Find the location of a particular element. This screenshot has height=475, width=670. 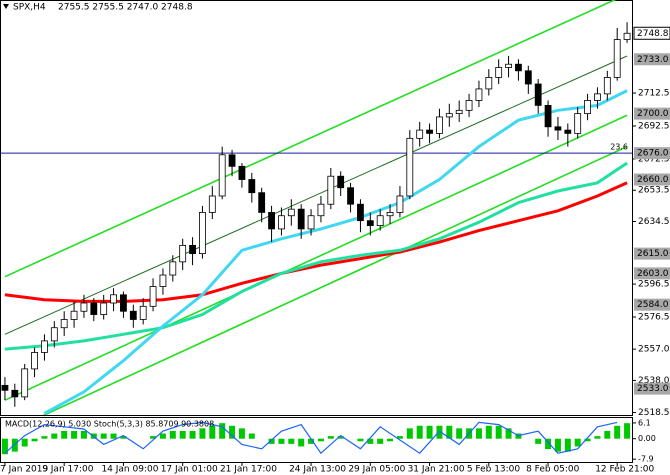

y-tick-label: 2692.5 is located at coordinates (654, 126).